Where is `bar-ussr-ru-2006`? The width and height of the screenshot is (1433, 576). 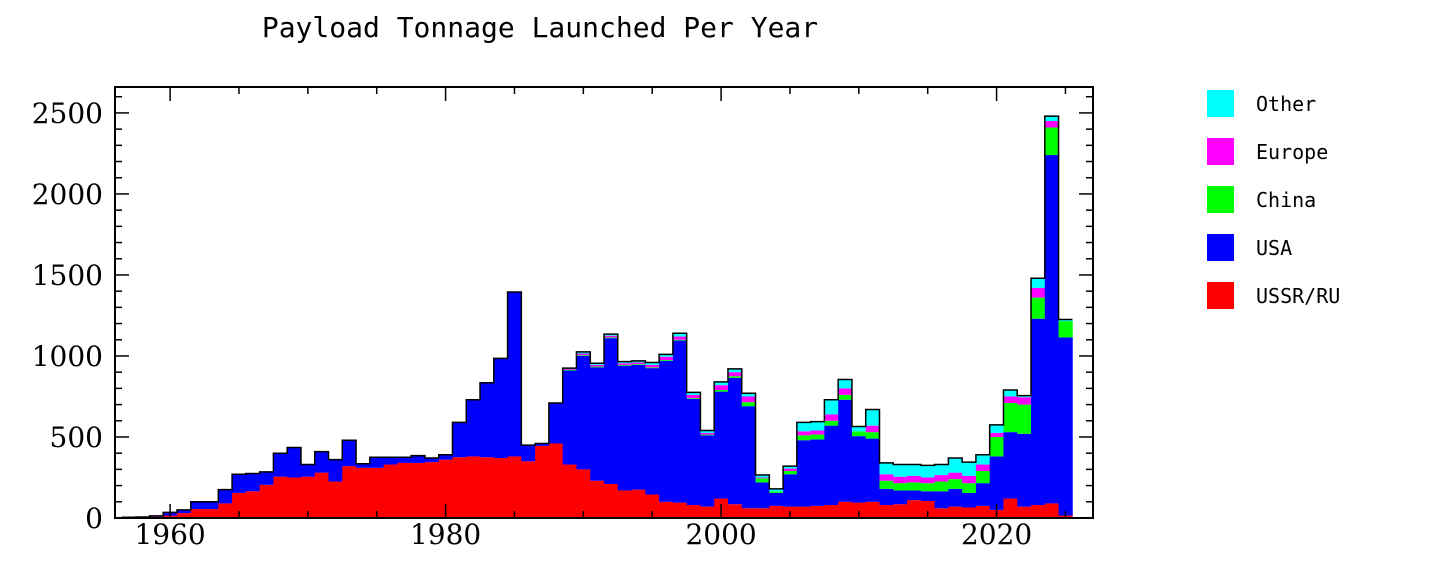
bar-ussr-ru-2006 is located at coordinates (804, 512).